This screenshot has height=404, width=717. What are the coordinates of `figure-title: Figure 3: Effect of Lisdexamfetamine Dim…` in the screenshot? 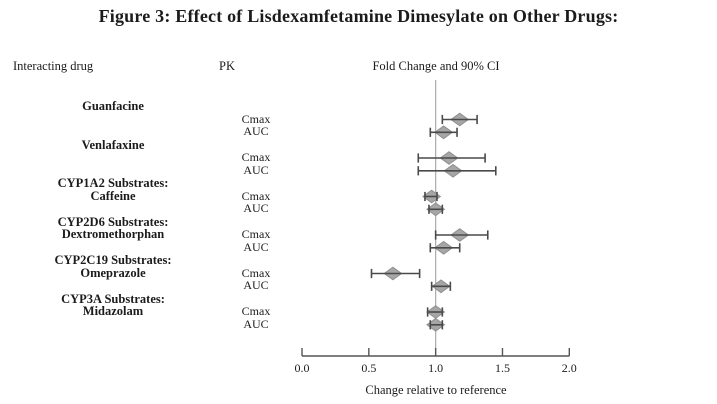 It's located at (358, 16).